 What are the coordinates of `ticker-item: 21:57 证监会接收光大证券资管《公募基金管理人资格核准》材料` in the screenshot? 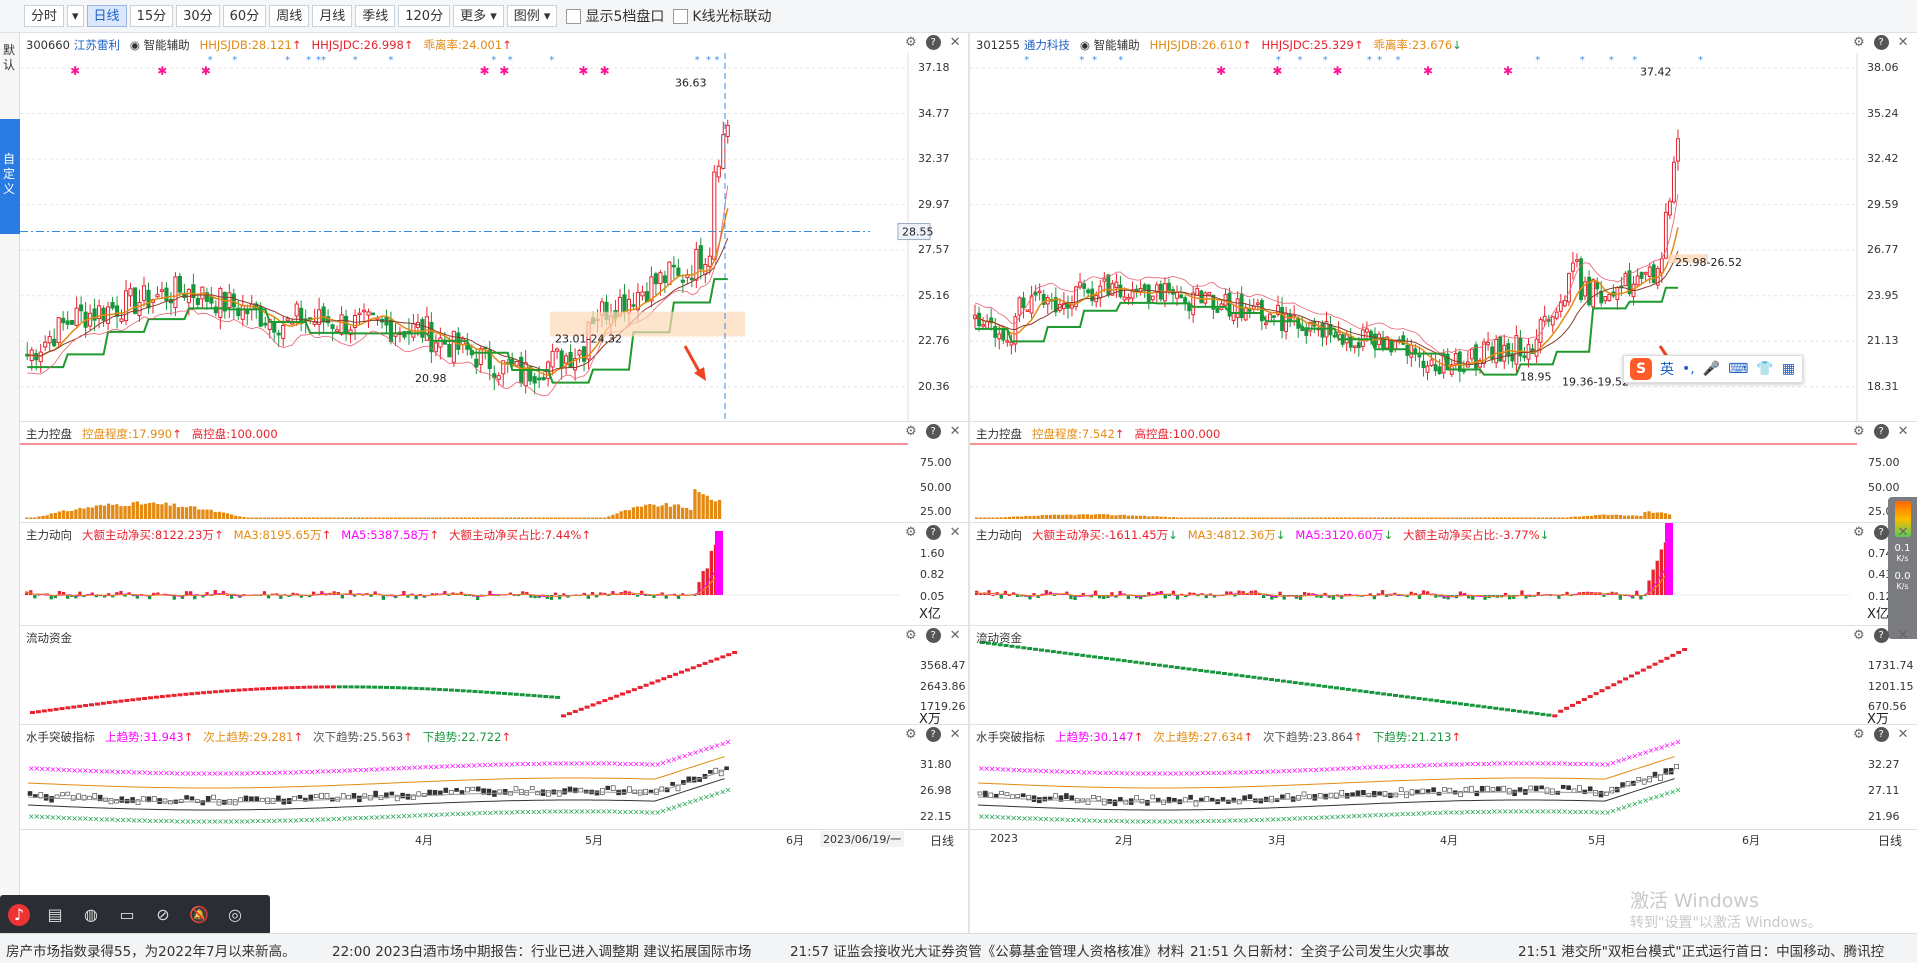 It's located at (987, 952).